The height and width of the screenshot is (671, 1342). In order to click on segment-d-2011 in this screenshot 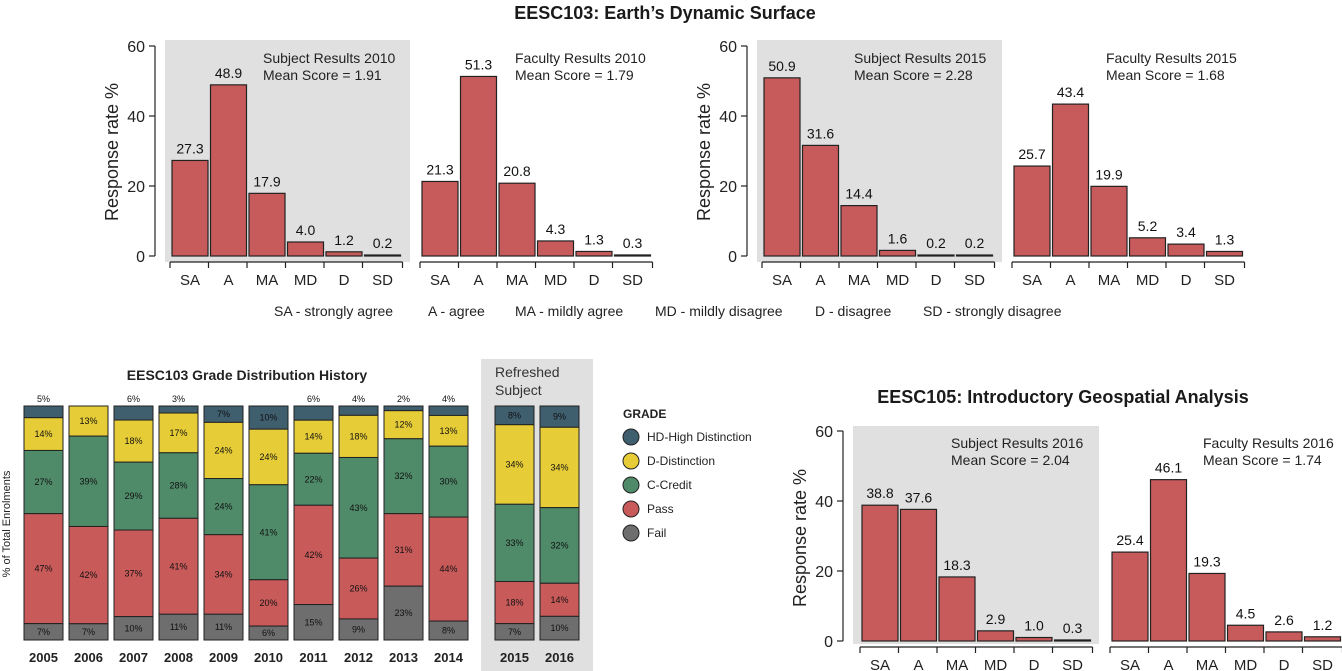, I will do `click(313, 436)`.